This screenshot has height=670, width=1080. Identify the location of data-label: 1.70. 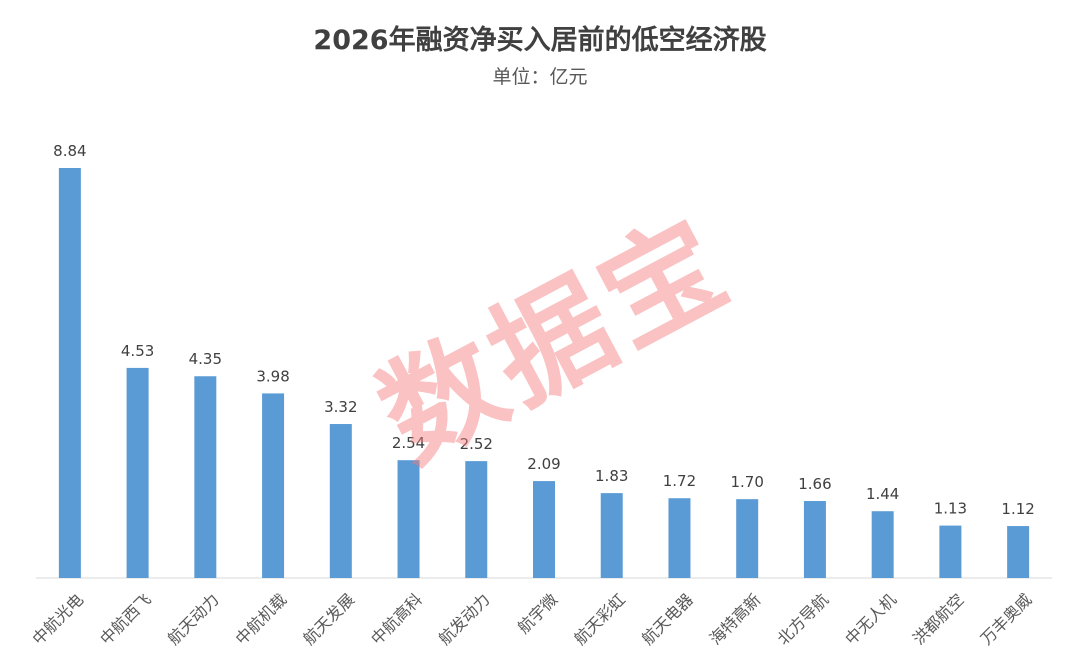
(746, 482).